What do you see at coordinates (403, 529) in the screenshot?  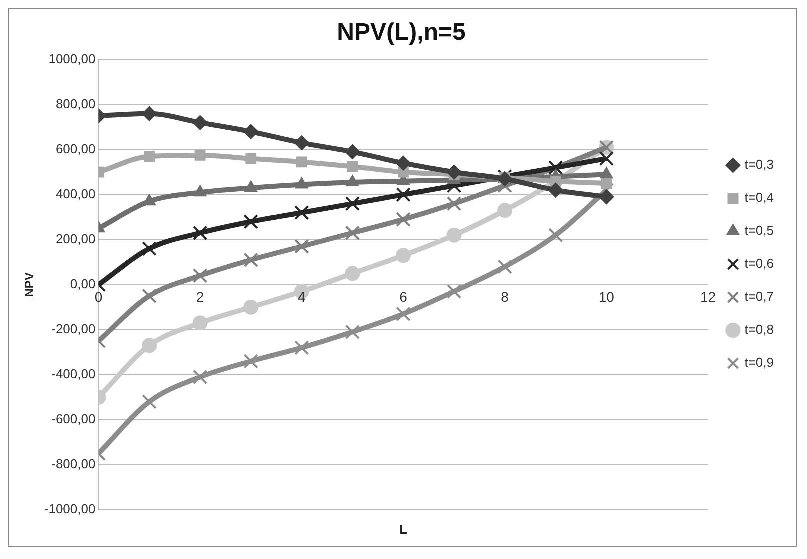 I see `x-axis-title: L` at bounding box center [403, 529].